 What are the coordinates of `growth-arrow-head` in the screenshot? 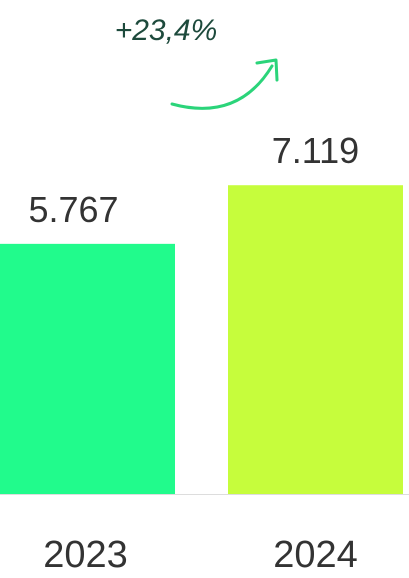 It's located at (267, 70).